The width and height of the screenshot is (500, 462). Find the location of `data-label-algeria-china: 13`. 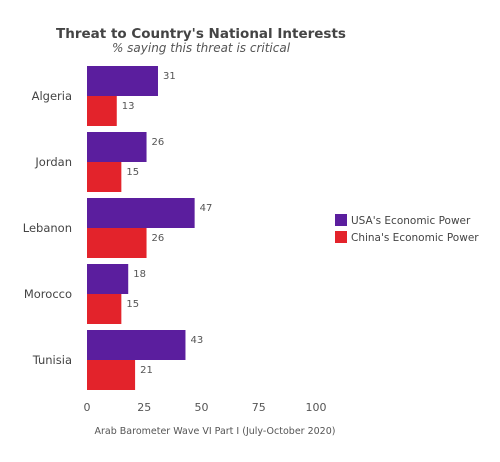

data-label-algeria-china: 13 is located at coordinates (128, 106).